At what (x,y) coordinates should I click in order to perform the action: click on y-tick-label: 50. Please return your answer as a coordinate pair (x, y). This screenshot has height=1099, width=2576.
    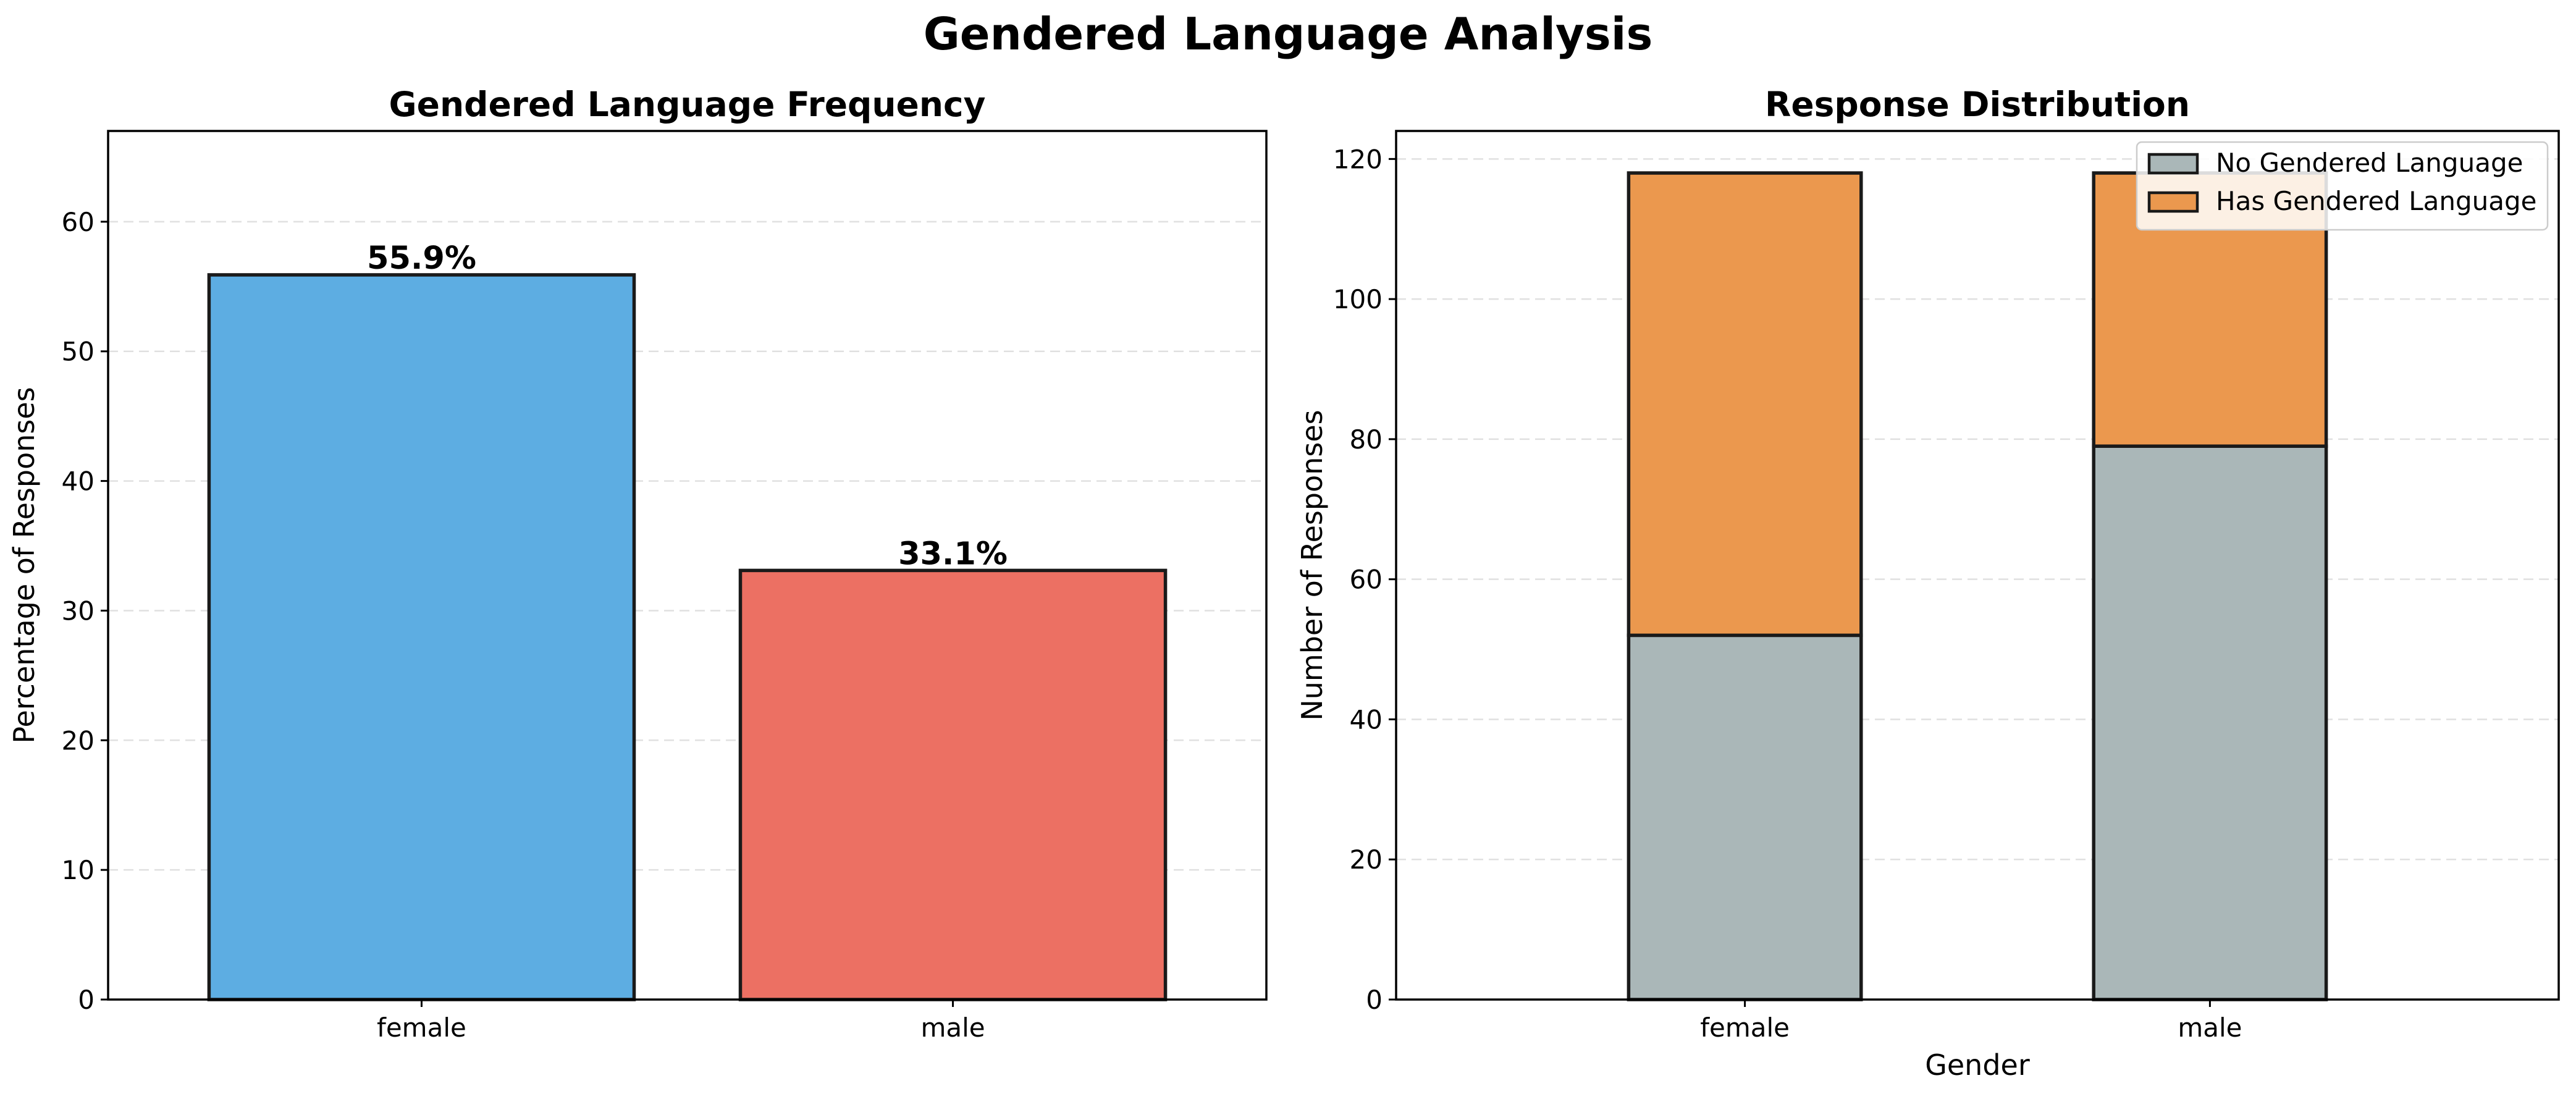
    Looking at the image, I should click on (78, 352).